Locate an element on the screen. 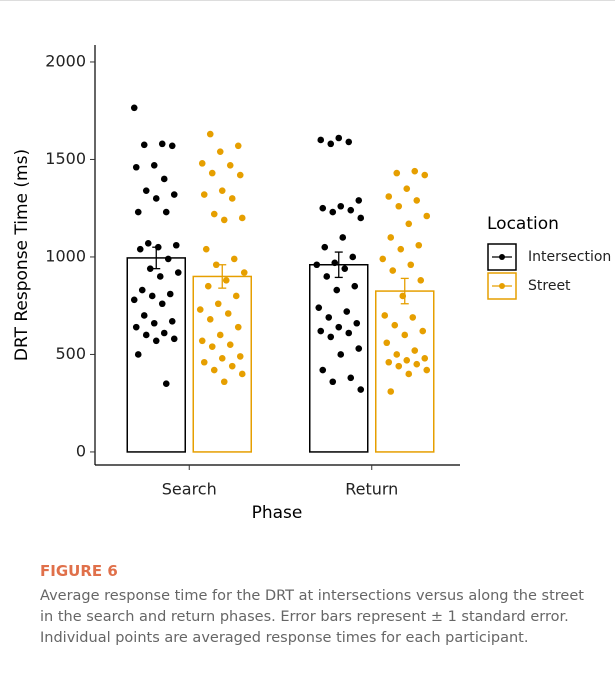 This screenshot has width=615, height=687. legend-title: Location is located at coordinates (523, 224).